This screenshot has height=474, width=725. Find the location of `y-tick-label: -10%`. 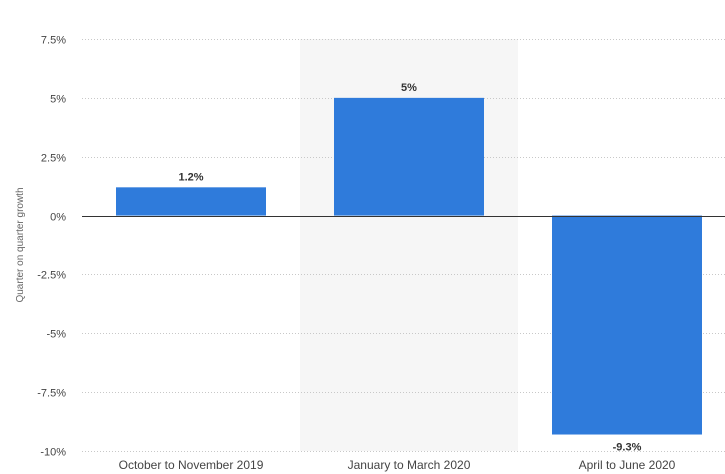

y-tick-label: -10% is located at coordinates (53, 453).